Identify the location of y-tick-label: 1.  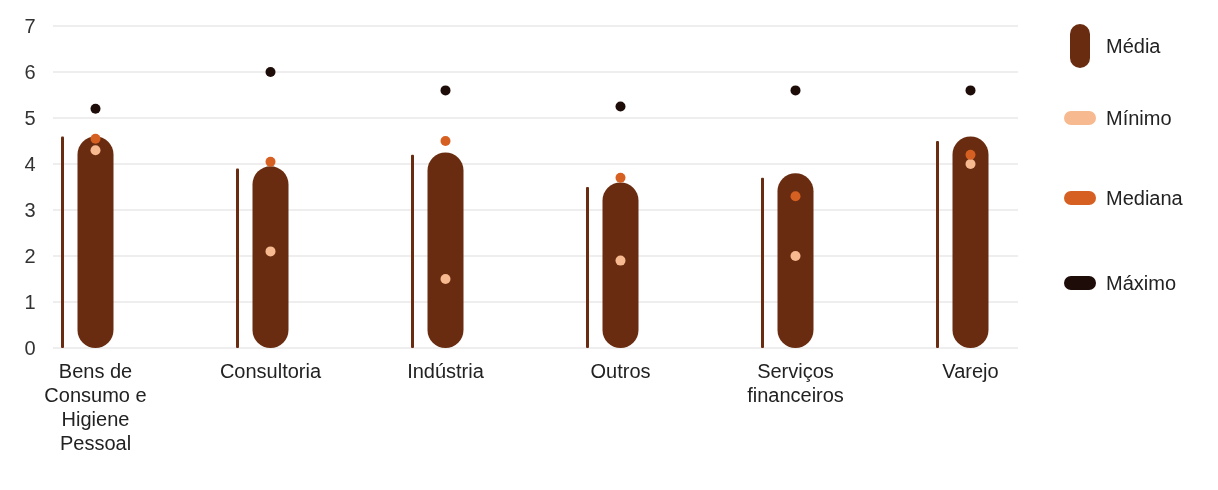
(30, 302).